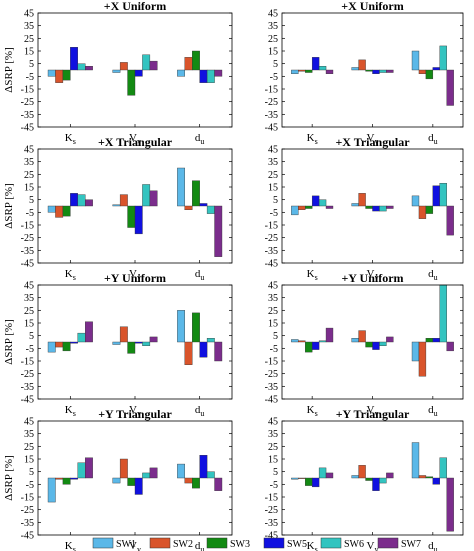 The image size is (474, 551). What do you see at coordinates (373, 414) in the screenshot?
I see `chart-title: +Y Triangular` at bounding box center [373, 414].